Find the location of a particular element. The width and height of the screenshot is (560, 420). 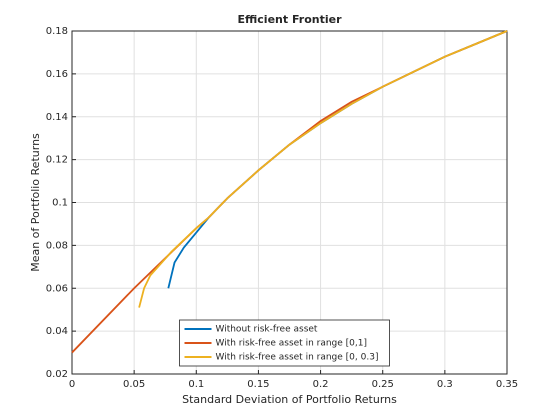

x-tick-label: 0.35 is located at coordinates (507, 384).